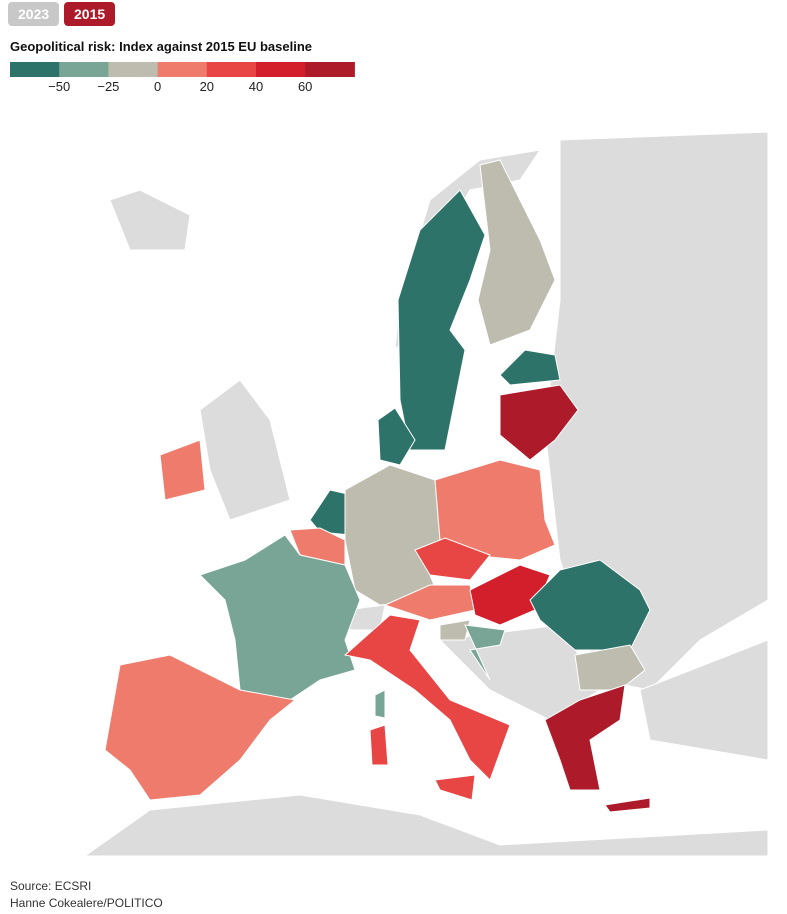 The height and width of the screenshot is (914, 787). I want to click on tab: 2015, so click(90, 14).